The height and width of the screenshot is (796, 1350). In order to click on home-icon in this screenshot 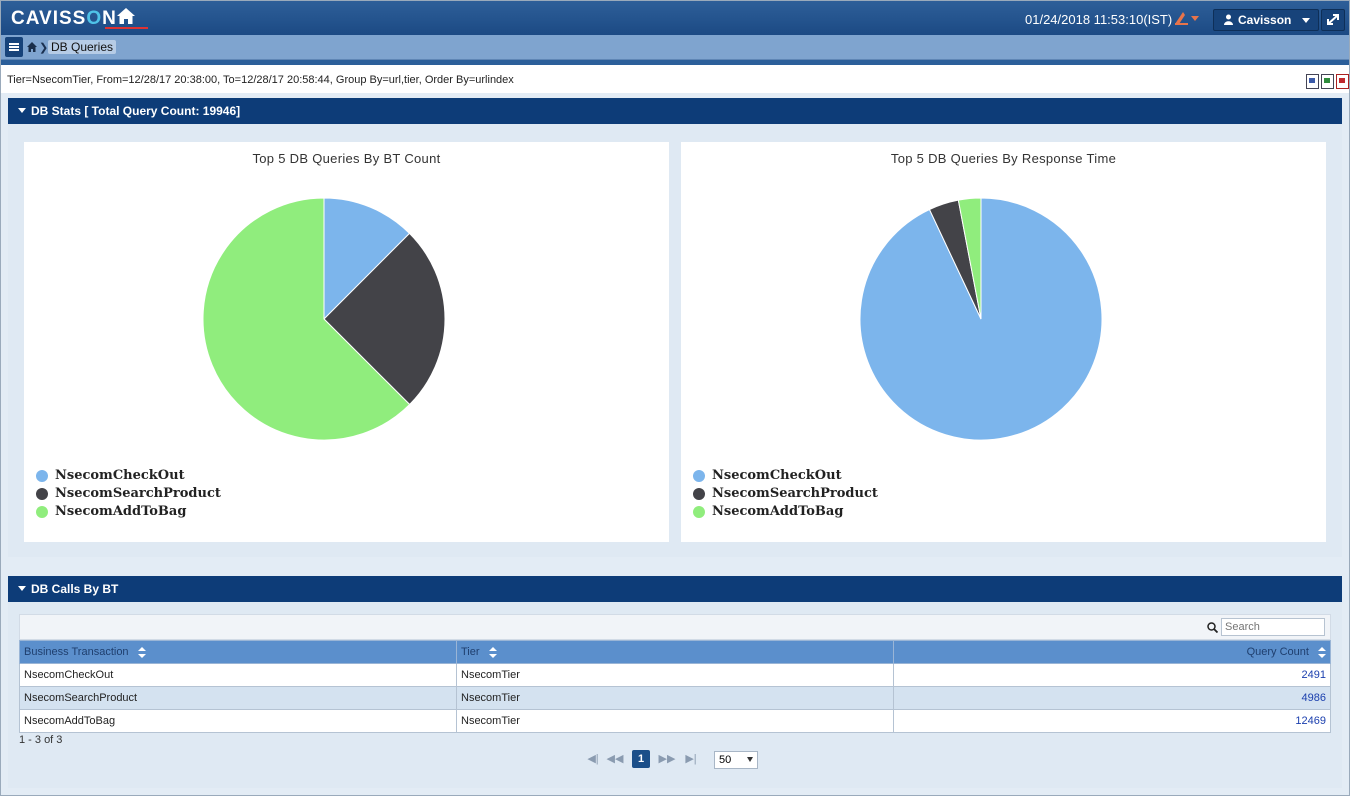, I will do `click(126, 16)`.